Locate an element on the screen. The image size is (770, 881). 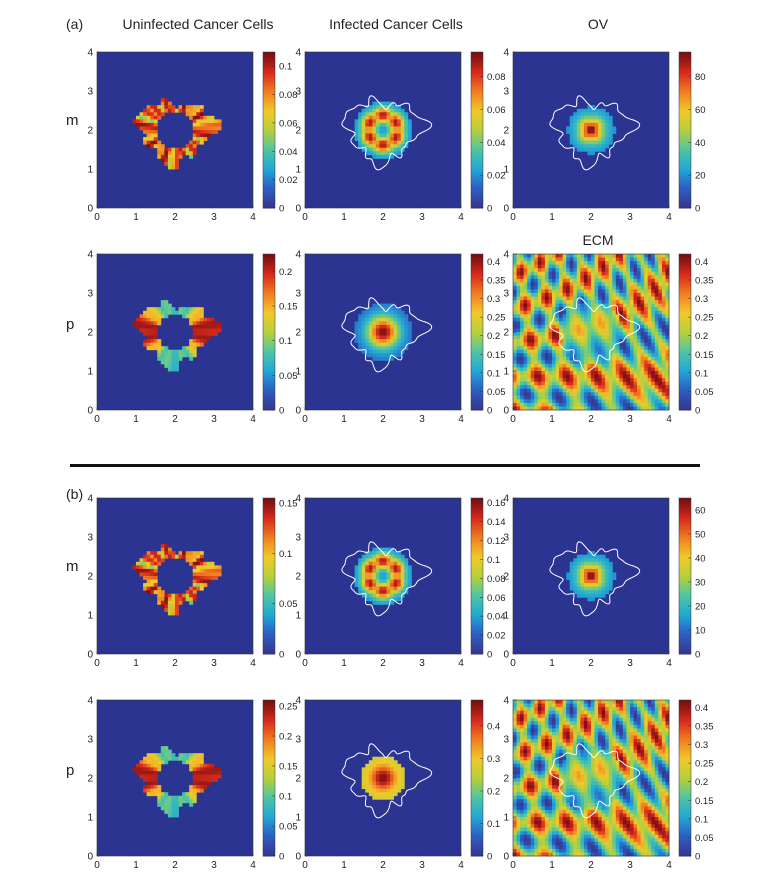
colorbar-frame is located at coordinates (685, 130).